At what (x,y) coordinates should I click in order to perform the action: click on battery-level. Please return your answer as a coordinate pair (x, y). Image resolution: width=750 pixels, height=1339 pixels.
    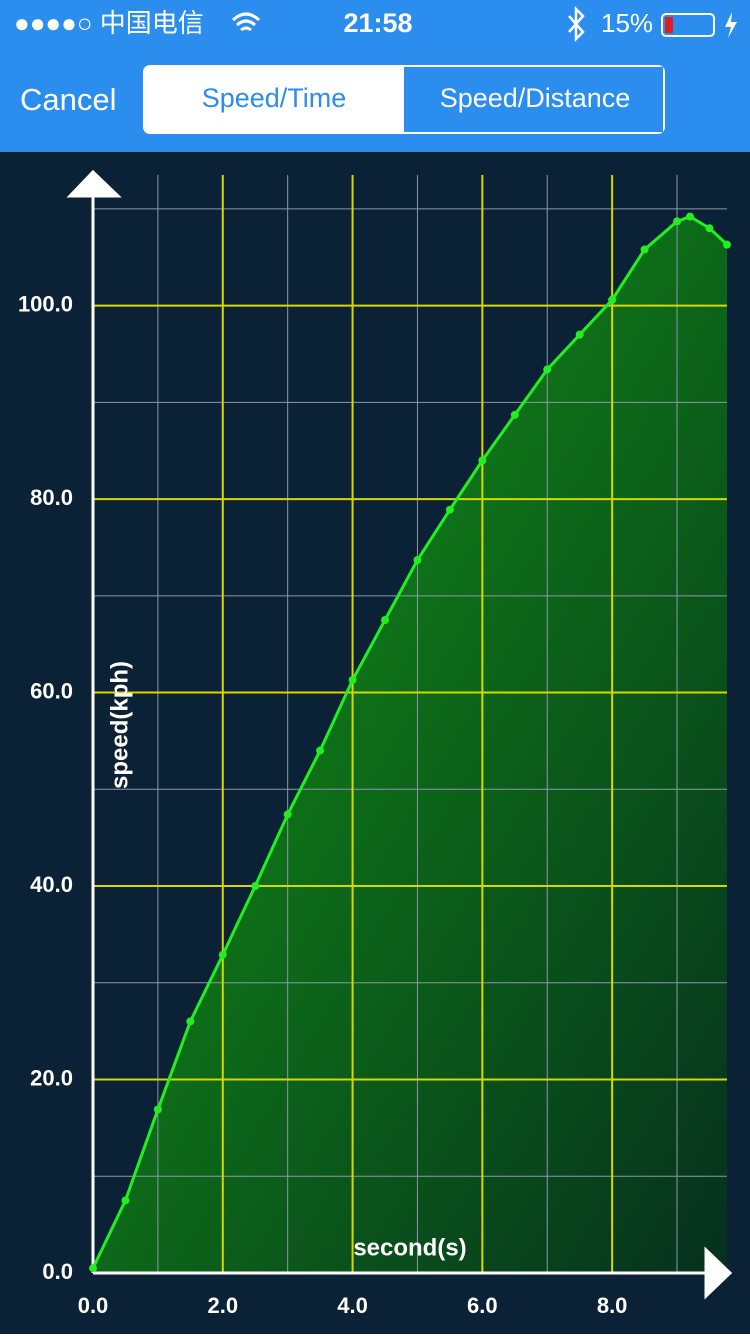
    Looking at the image, I should click on (669, 25).